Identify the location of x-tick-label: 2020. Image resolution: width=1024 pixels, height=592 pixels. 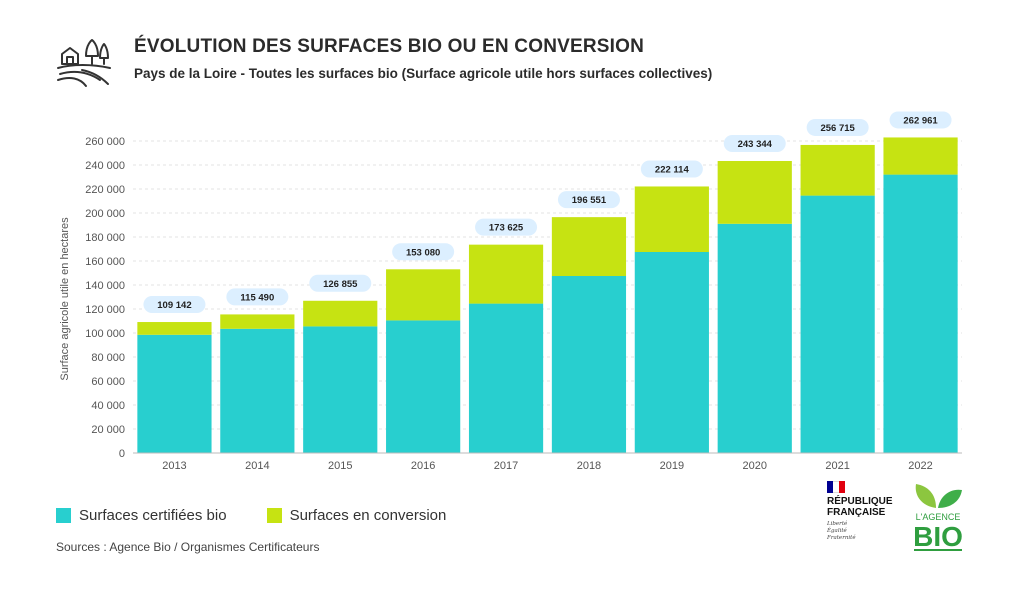
(755, 466).